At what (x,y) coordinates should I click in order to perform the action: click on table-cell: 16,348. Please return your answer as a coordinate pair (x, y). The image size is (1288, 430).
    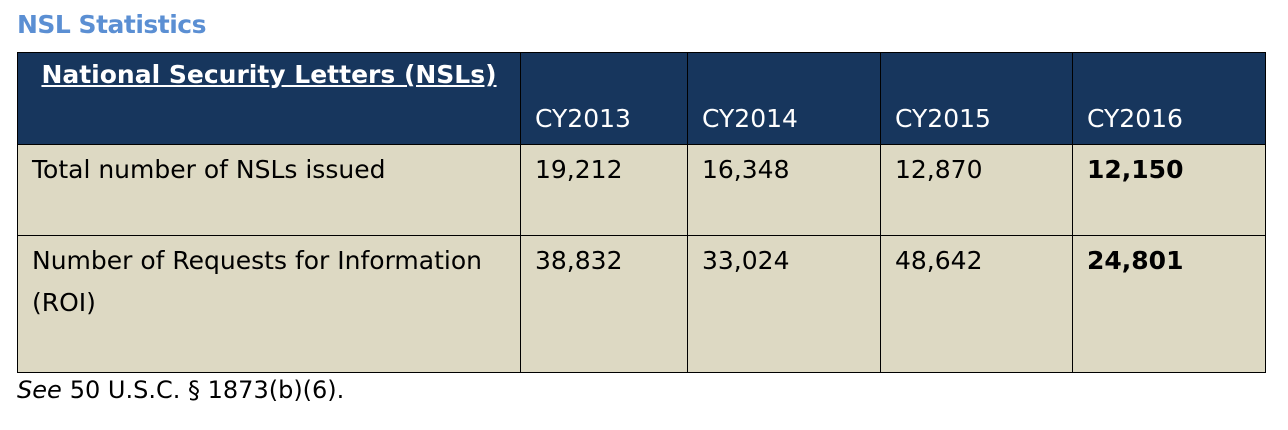
    Looking at the image, I should click on (784, 190).